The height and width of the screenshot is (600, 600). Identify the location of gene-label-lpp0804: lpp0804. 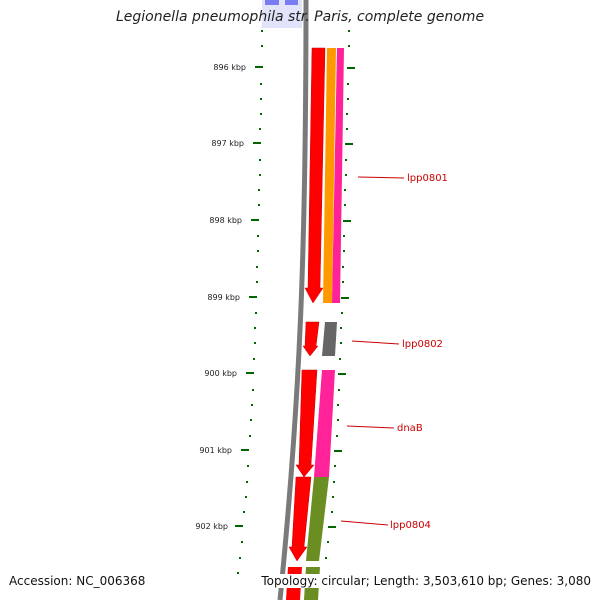
(410, 525).